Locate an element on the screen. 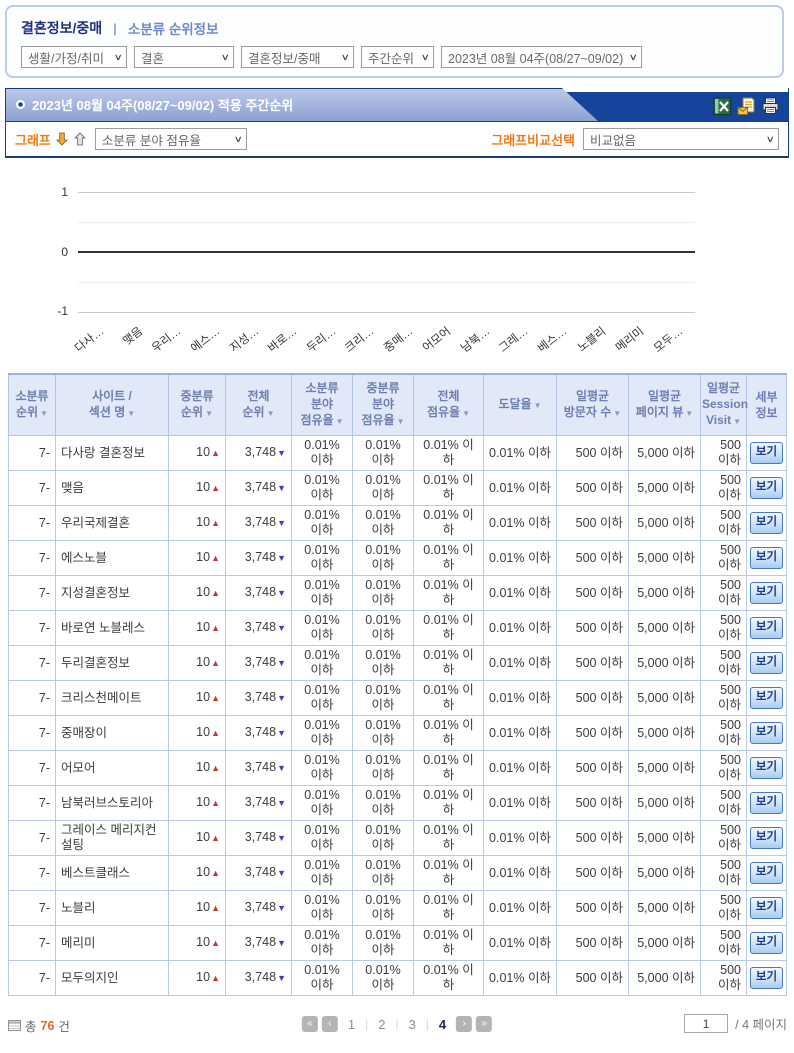  select-period-type: 주간순위 ∨ is located at coordinates (397, 57).